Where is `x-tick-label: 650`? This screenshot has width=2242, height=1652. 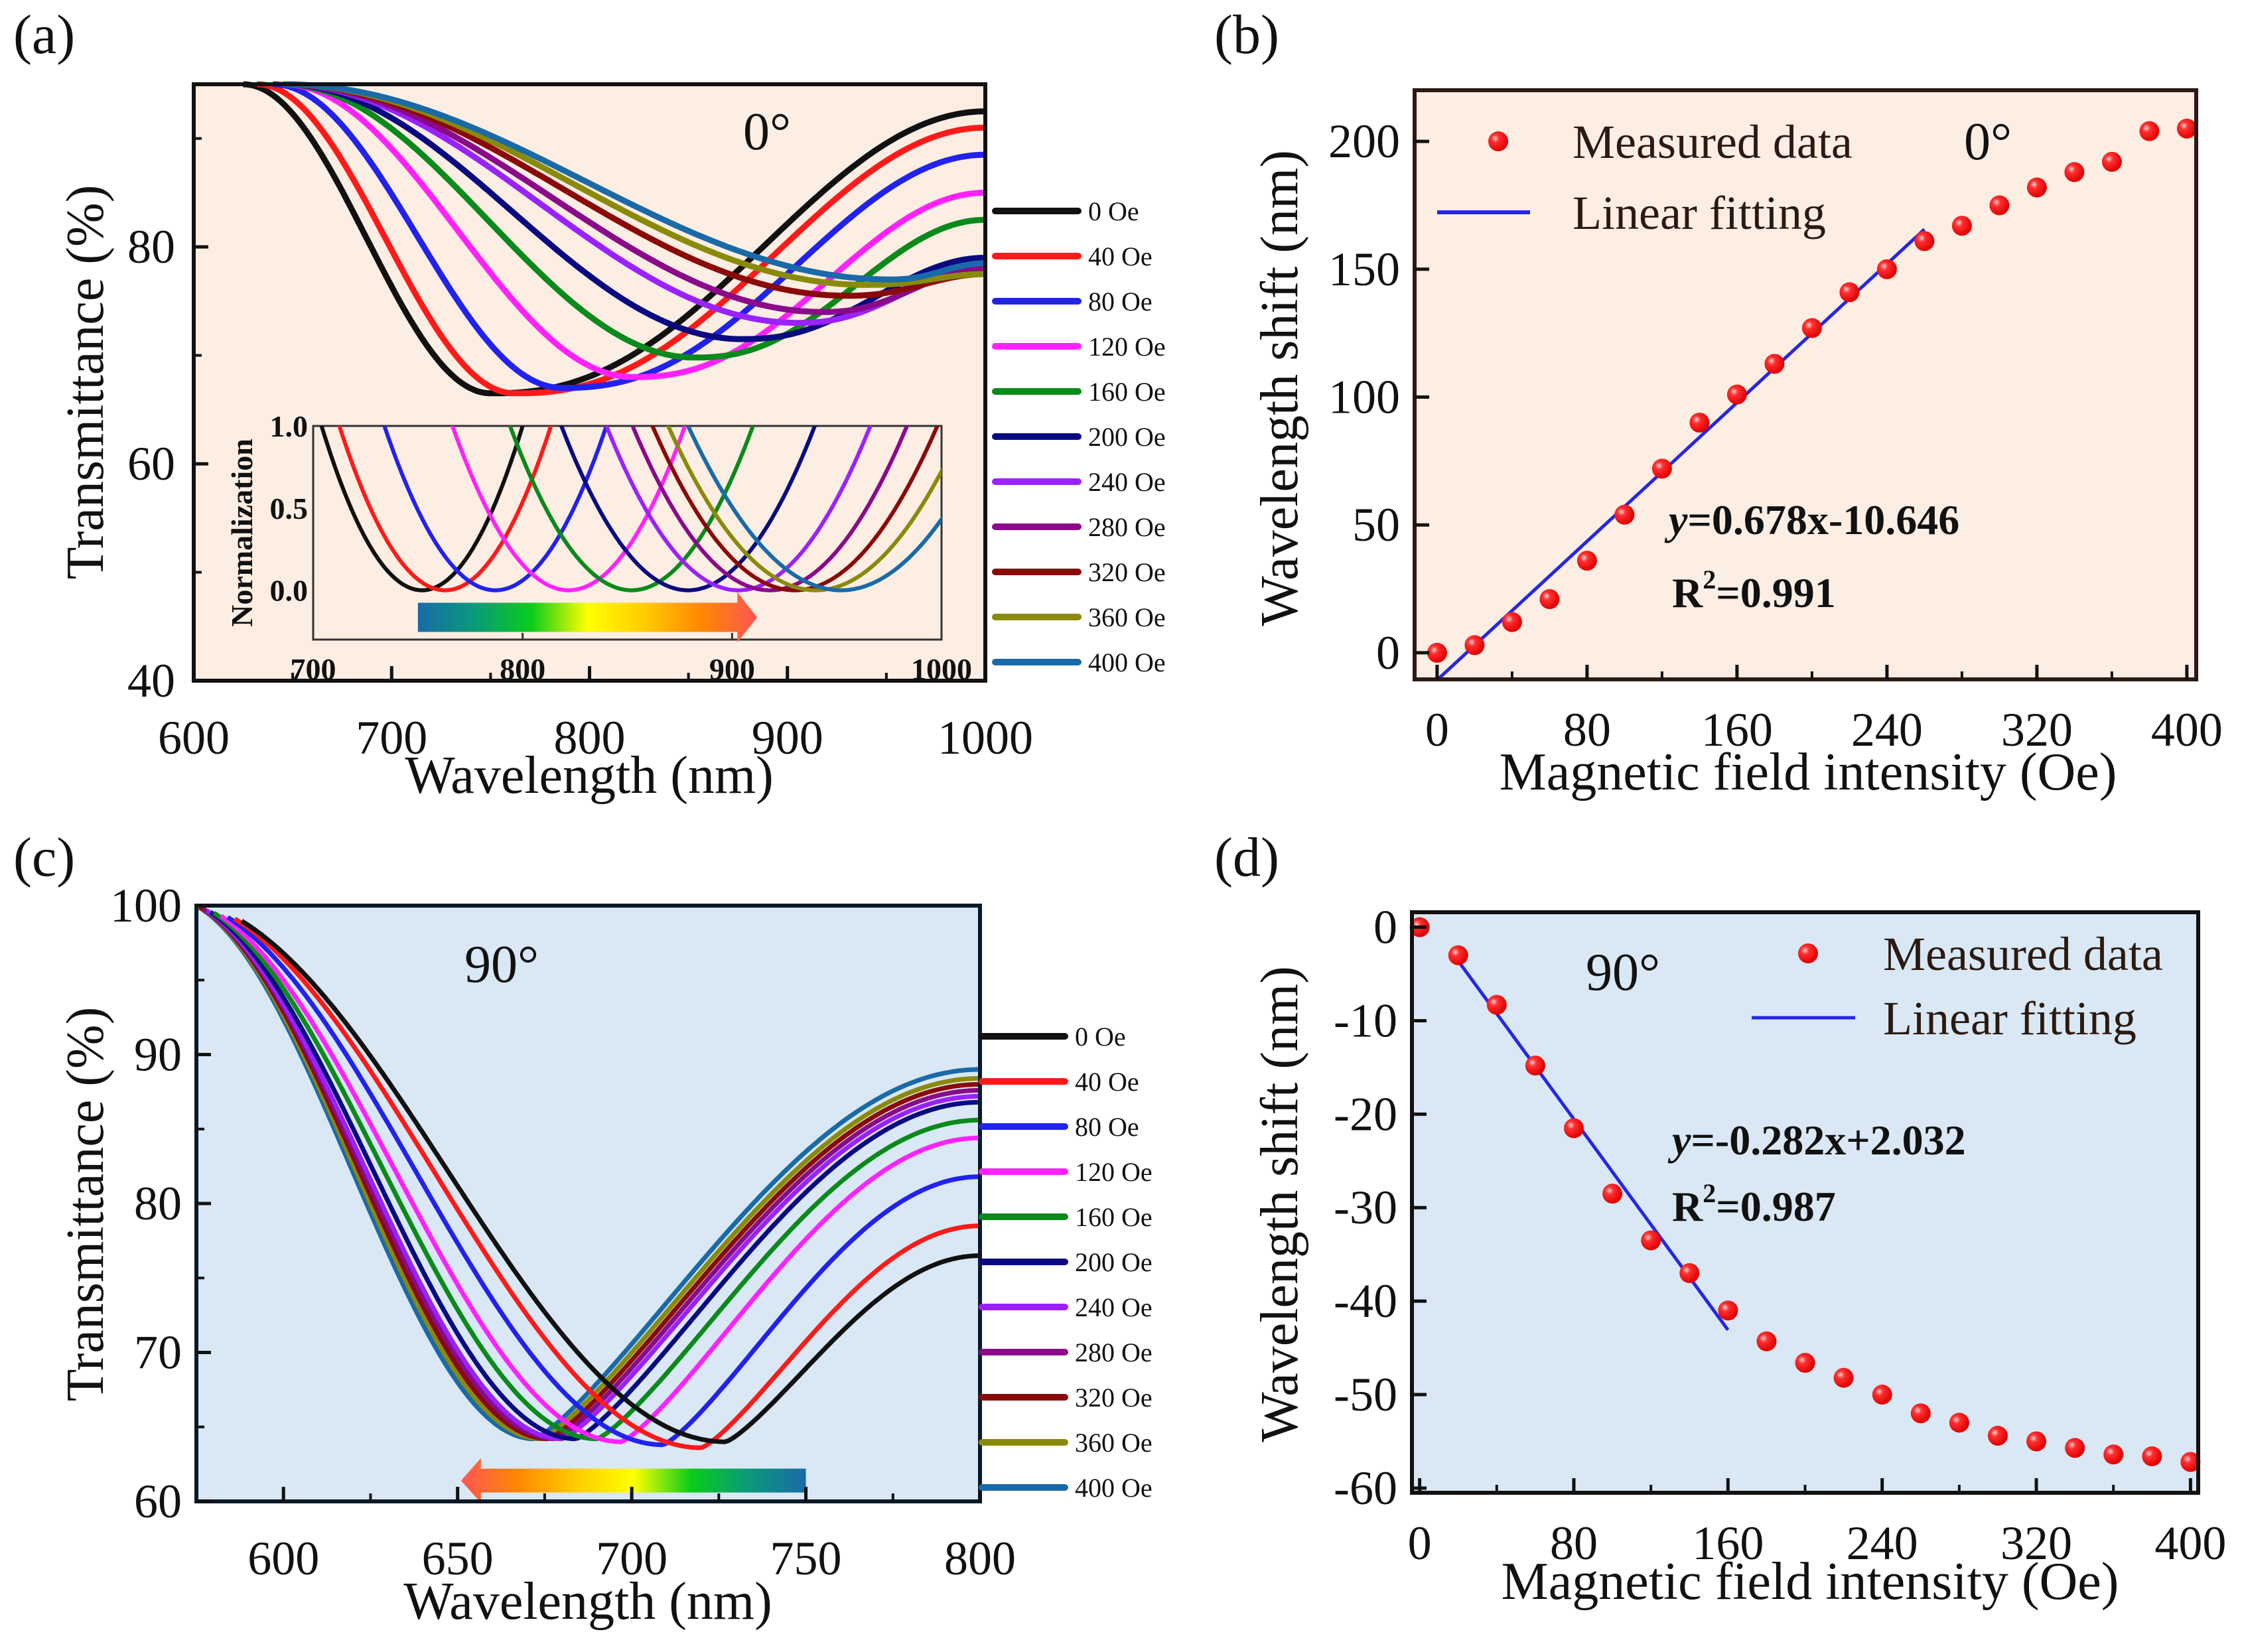
x-tick-label: 650 is located at coordinates (458, 1559).